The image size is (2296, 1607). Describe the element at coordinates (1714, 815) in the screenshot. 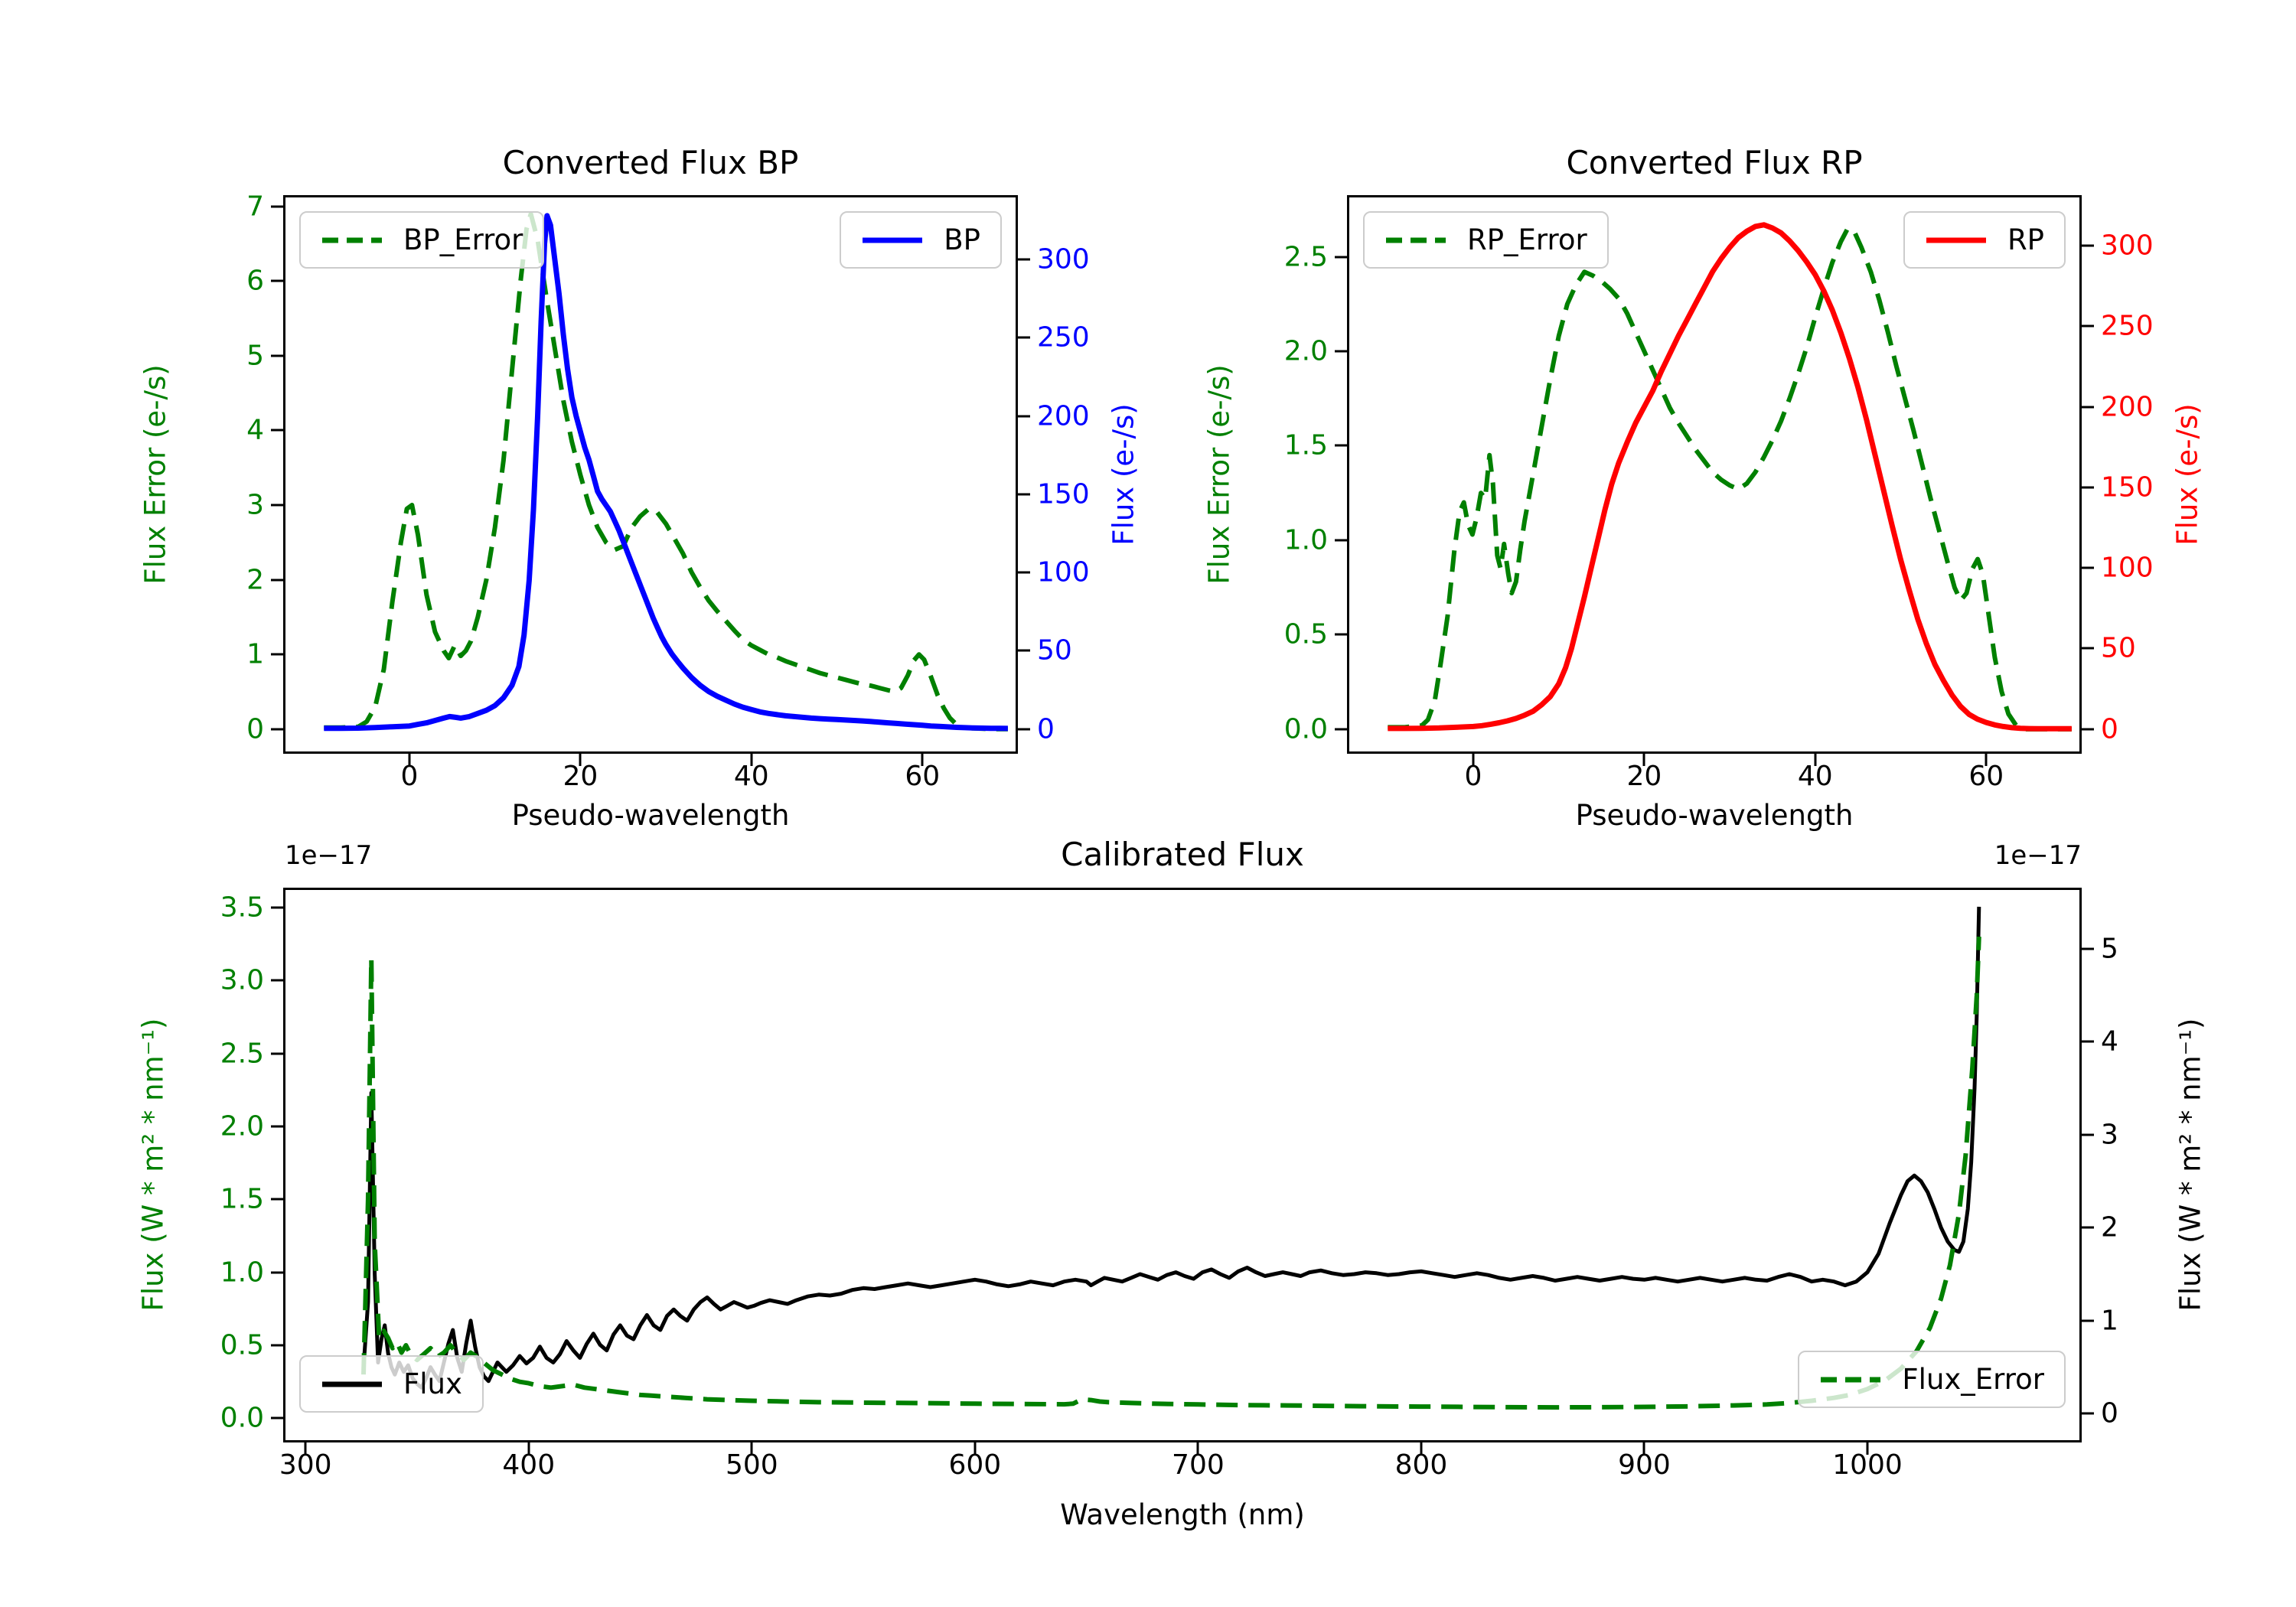

I see `xlabel-rp: Pseudo-wavelength` at that location.